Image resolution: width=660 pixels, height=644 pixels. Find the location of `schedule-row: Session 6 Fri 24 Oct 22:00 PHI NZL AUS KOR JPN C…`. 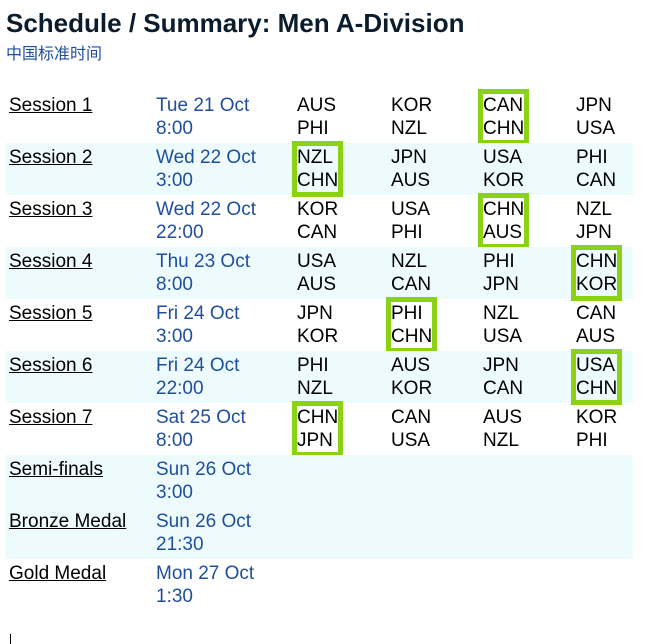

schedule-row: Session 6 Fri 24 Oct 22:00 PHI NZL AUS KOR JPN C… is located at coordinates (319, 377).